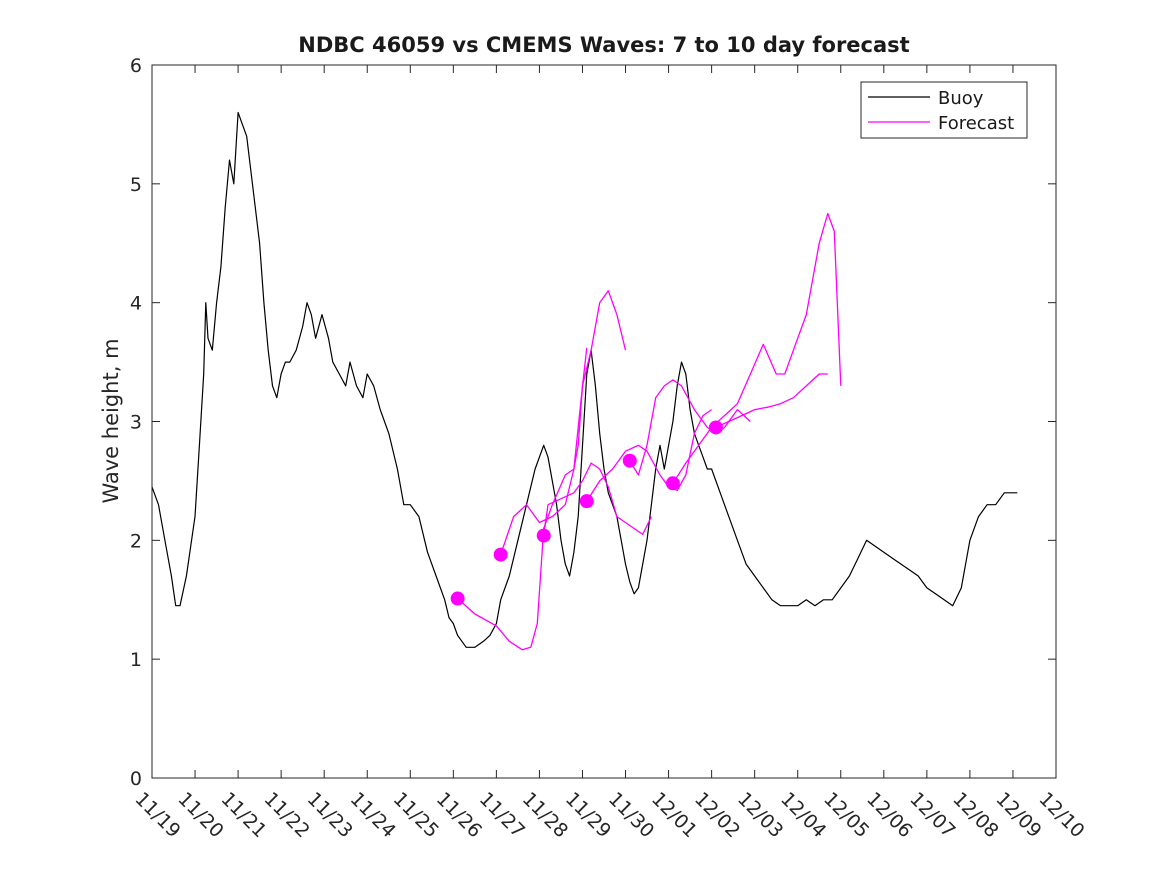 This screenshot has height=875, width=1167. I want to click on legend-buoy-label: Buoy, so click(961, 98).